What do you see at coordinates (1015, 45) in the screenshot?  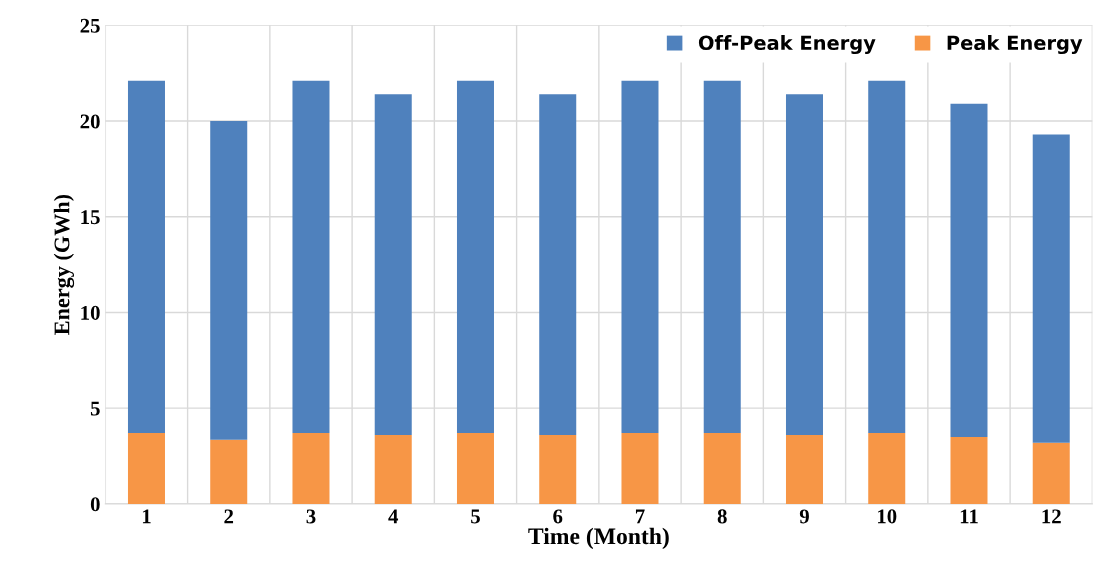 I see `legend-label: Peak Energy` at bounding box center [1015, 45].